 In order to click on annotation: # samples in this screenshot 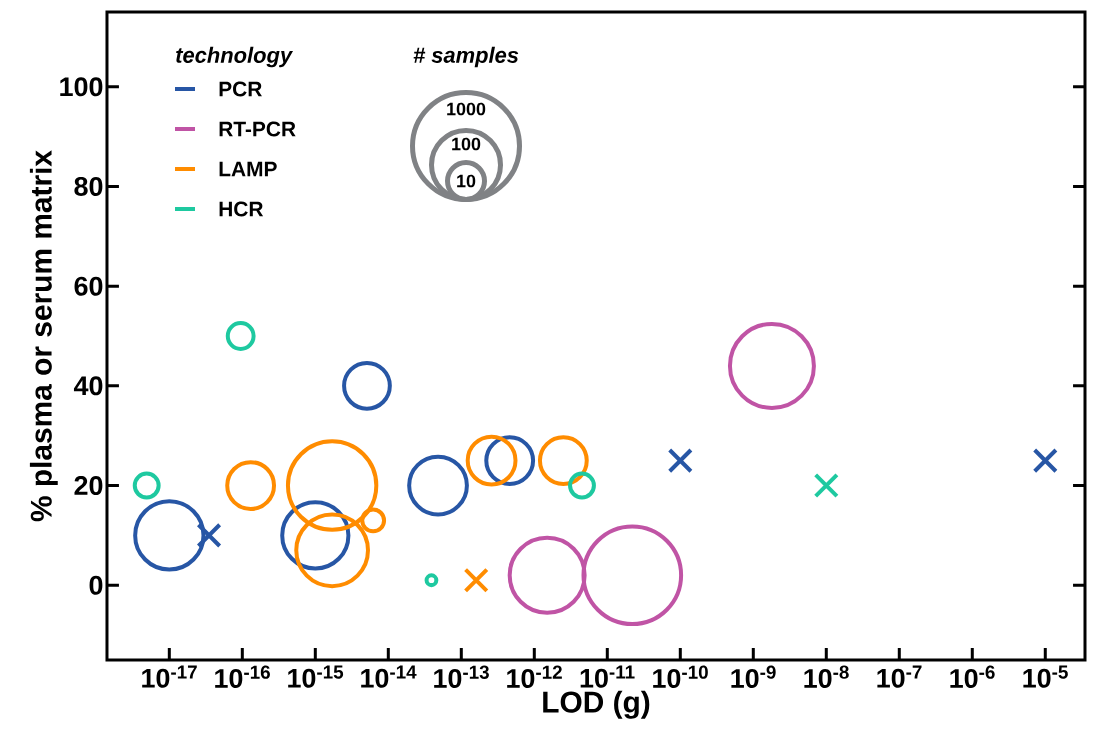, I will do `click(466, 57)`.